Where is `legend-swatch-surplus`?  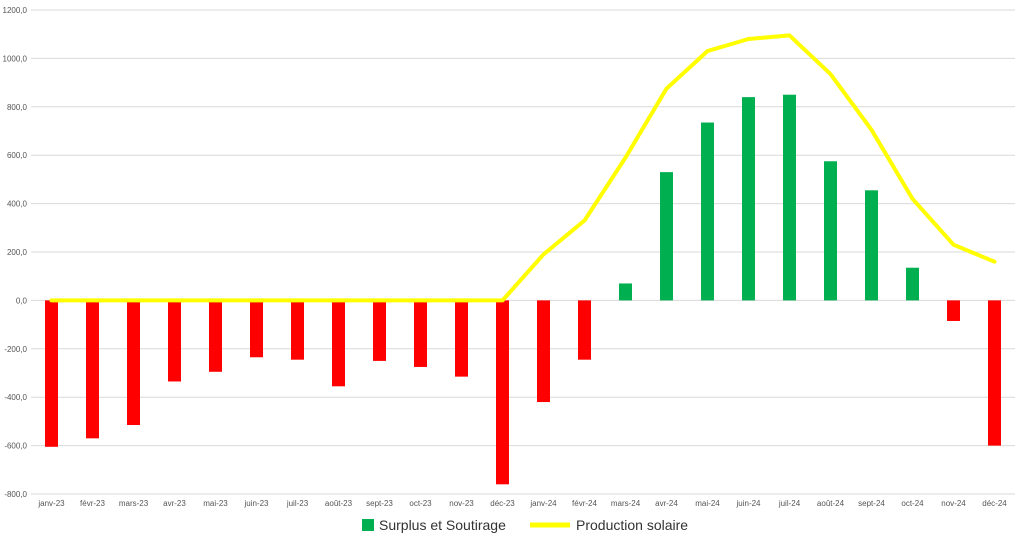 legend-swatch-surplus is located at coordinates (368, 525).